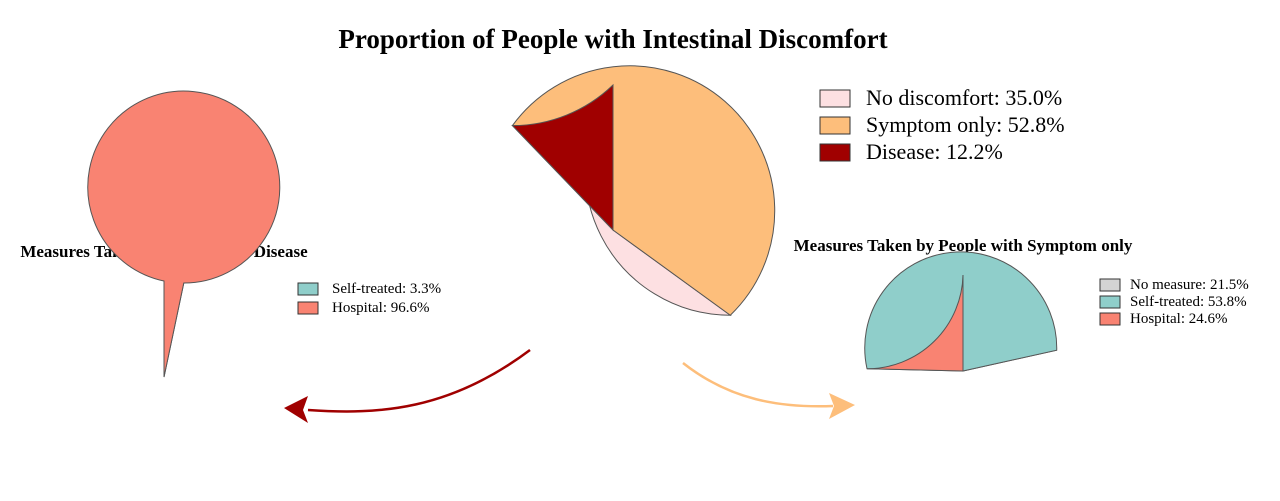 Image resolution: width=1280 pixels, height=501 pixels. I want to click on symptom-legend-label-1: Self-treated: 53.8%, so click(1188, 302).